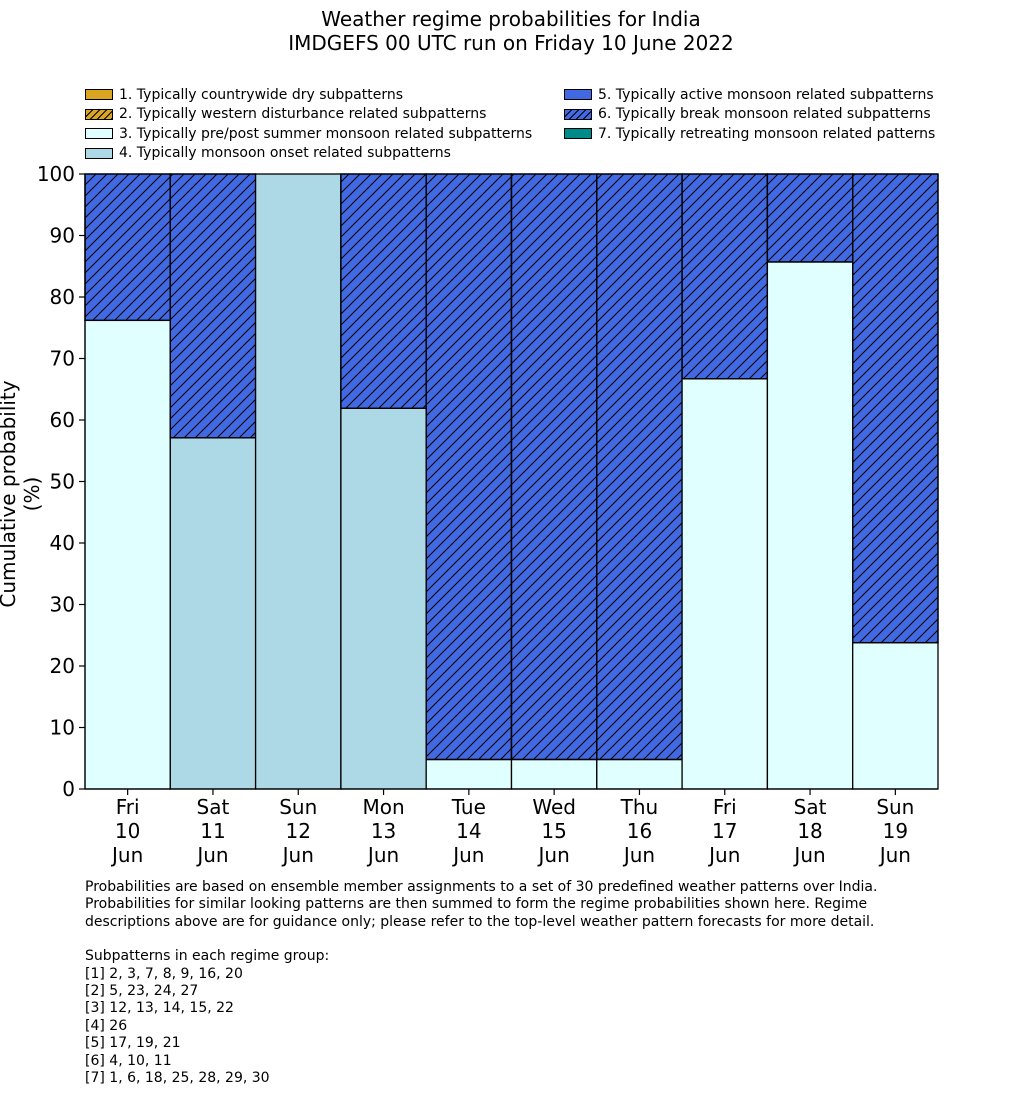 Image resolution: width=1033 pixels, height=1114 pixels. I want to click on x-tick-label: 18, so click(809, 831).